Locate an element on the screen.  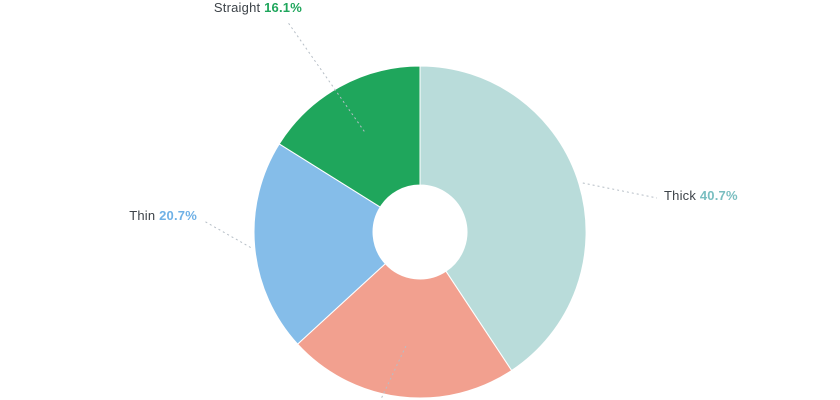
slice-label-thin: Thin 20.7% is located at coordinates (163, 215).